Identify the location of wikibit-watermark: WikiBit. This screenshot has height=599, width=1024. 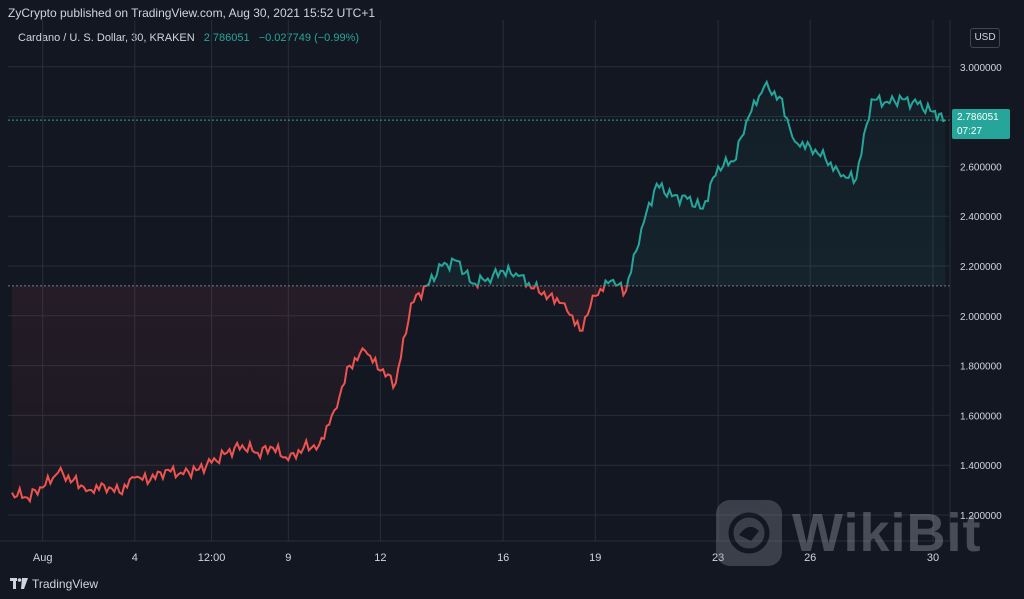
(849, 533).